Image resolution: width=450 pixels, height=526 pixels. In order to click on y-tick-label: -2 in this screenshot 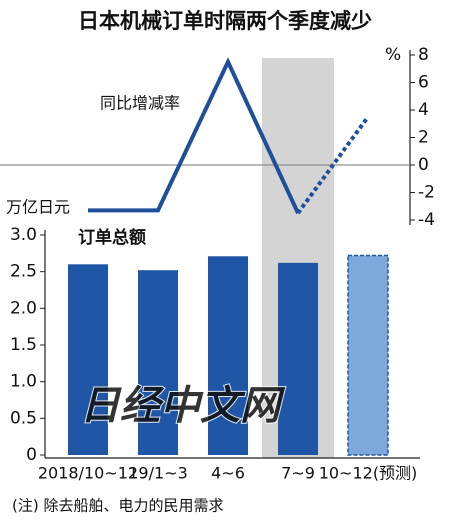, I will do `click(426, 193)`.